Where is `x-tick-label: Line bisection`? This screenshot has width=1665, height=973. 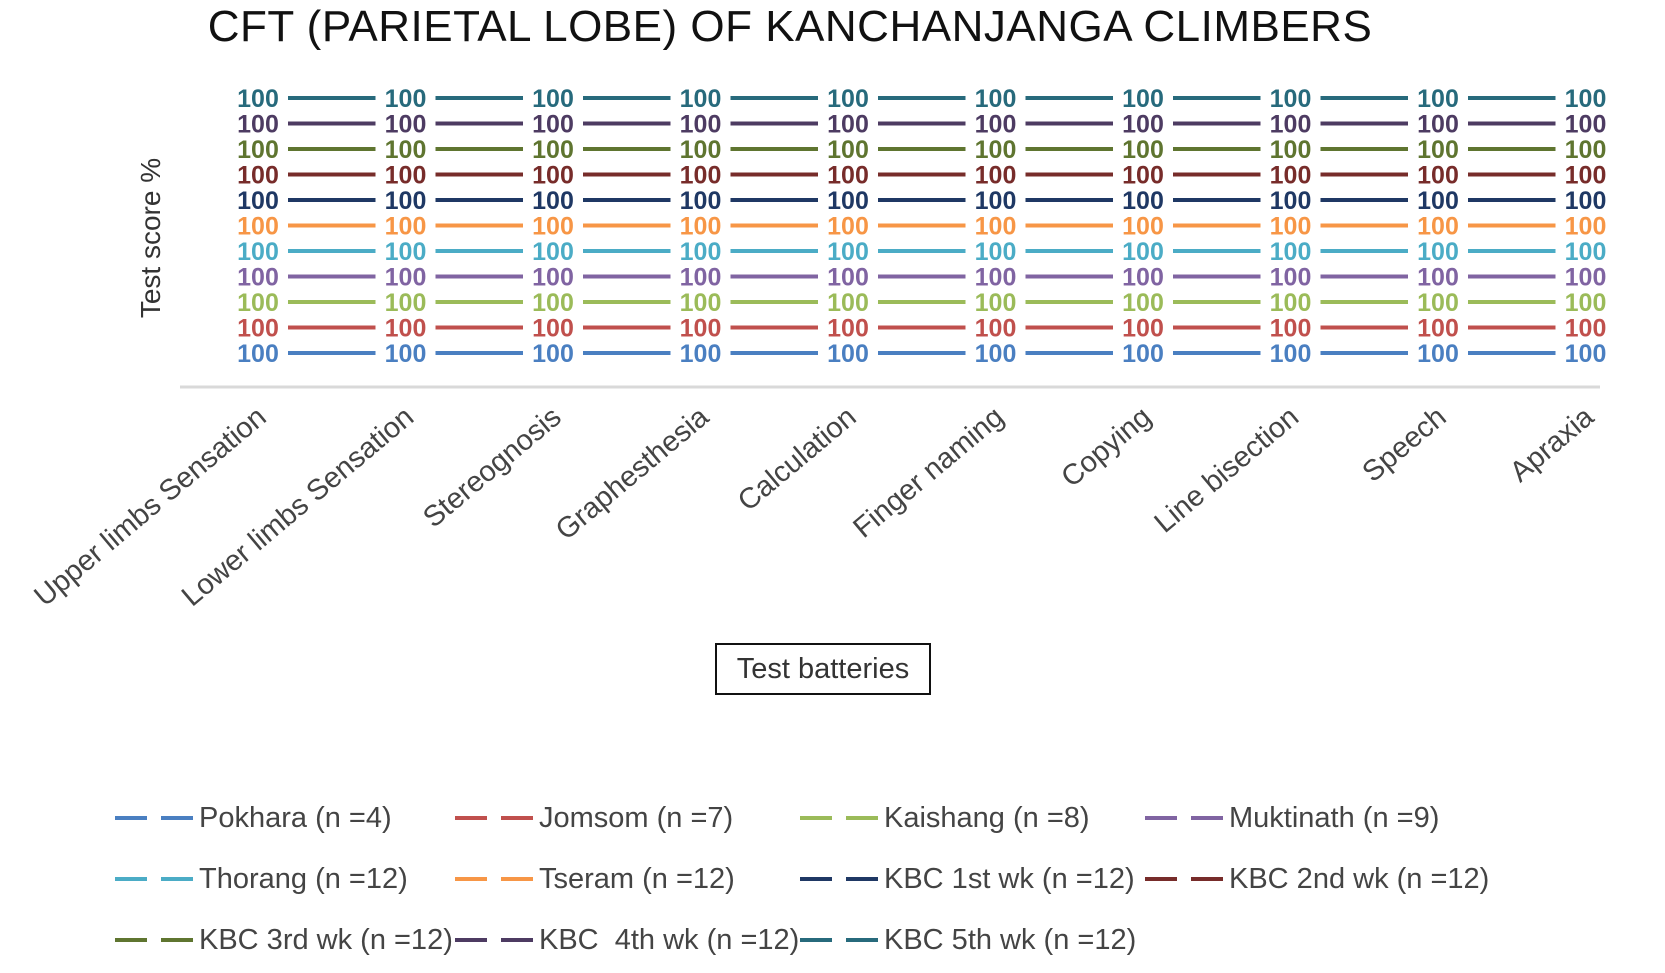 x-tick-label: Line bisection is located at coordinates (1227, 470).